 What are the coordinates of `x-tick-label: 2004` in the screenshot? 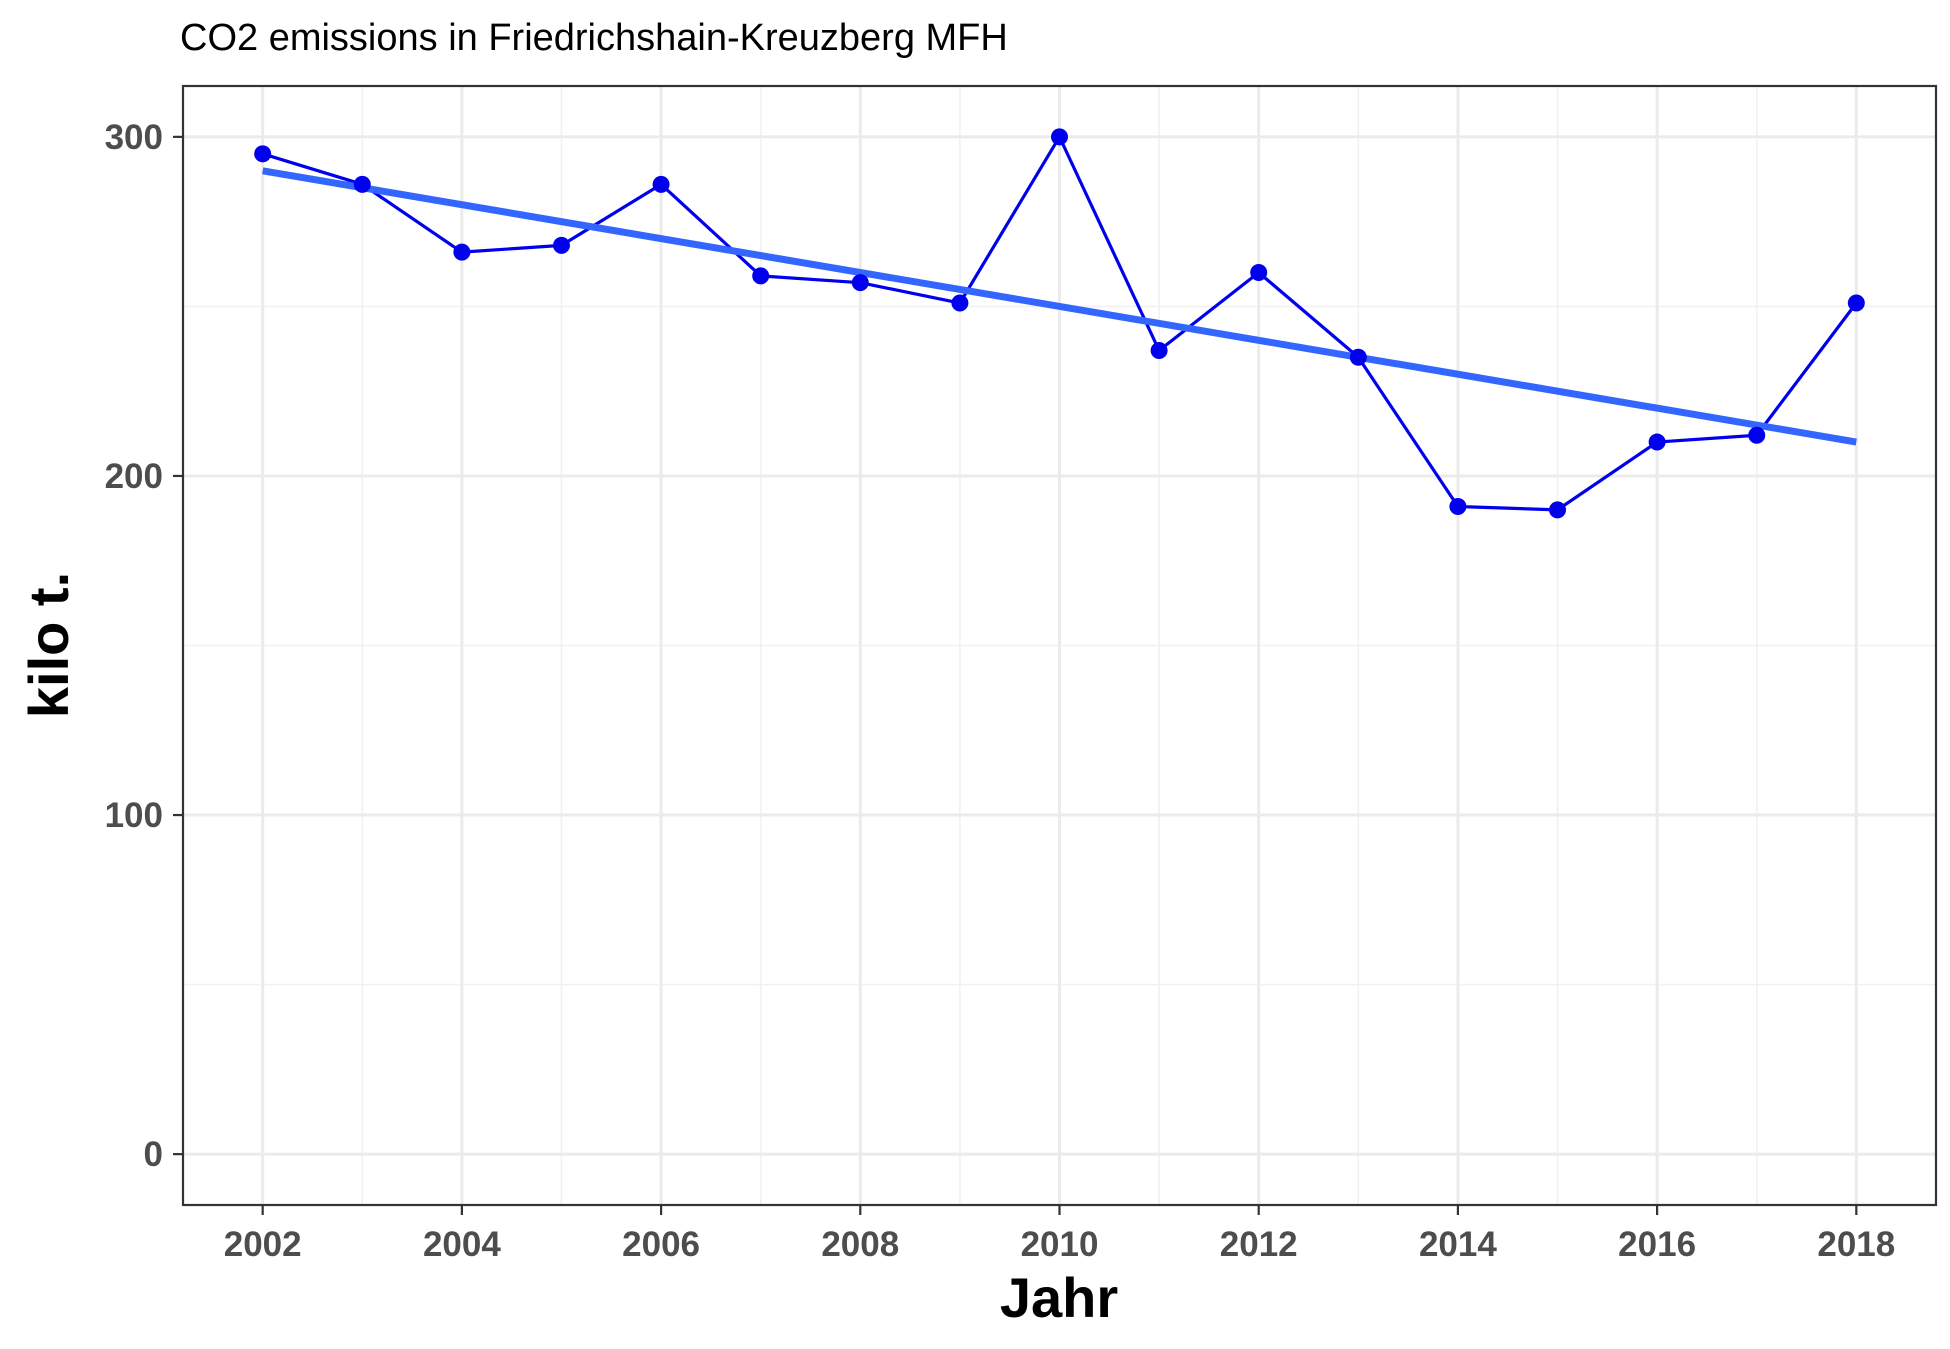 It's located at (462, 1244).